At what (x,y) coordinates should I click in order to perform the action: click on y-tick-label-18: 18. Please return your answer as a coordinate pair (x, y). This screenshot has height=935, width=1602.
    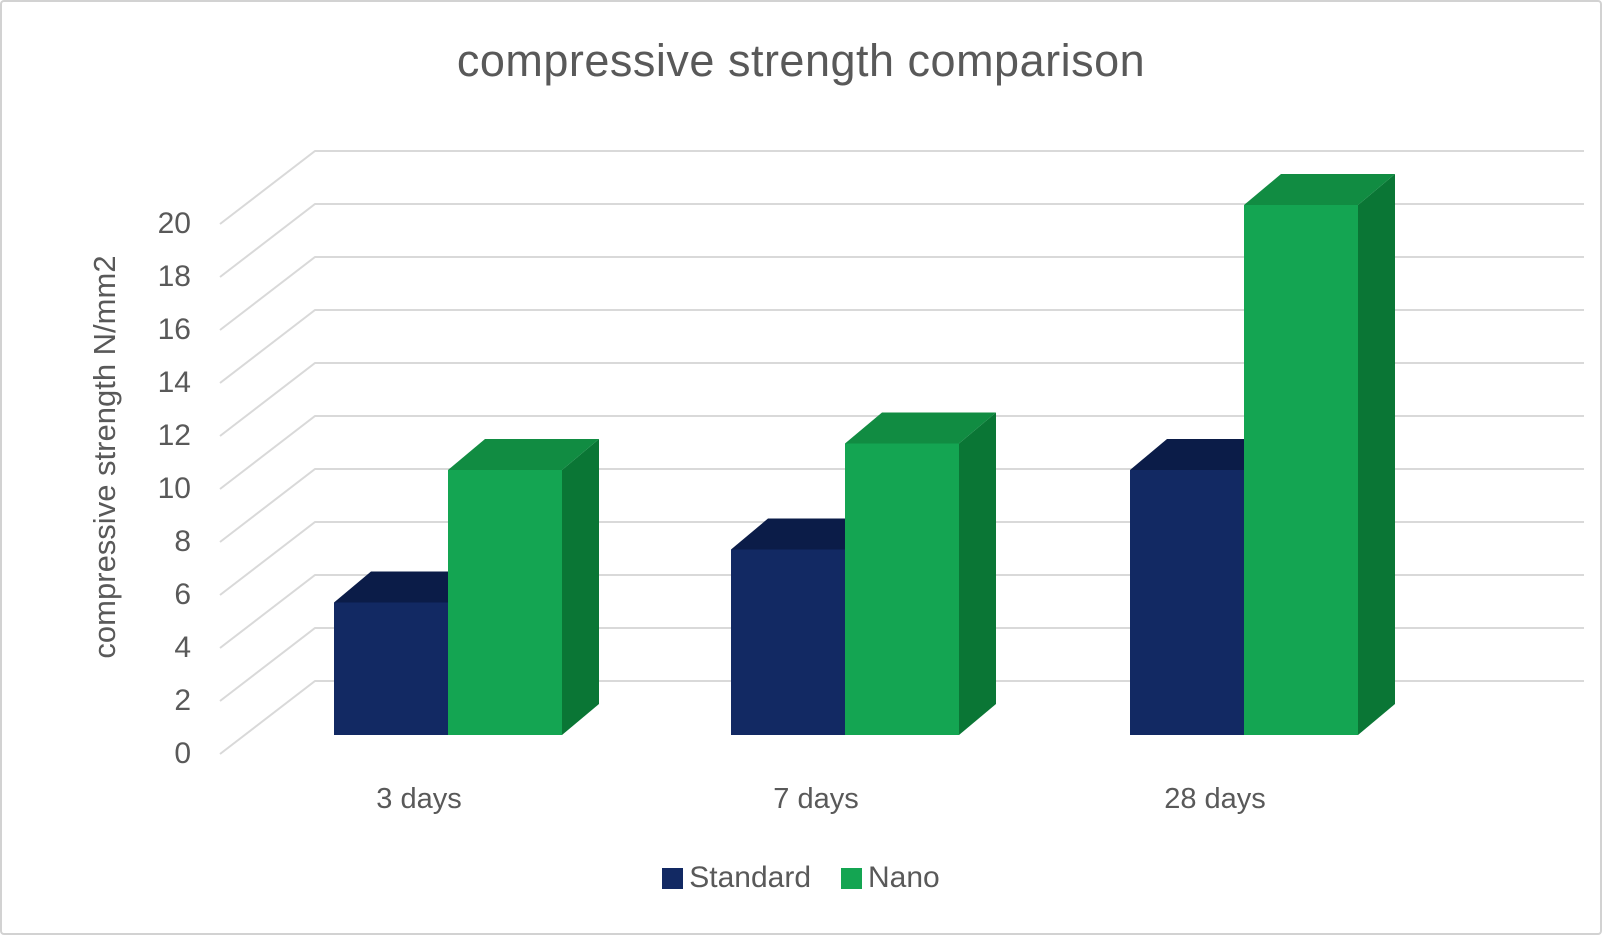
    Looking at the image, I should click on (174, 276).